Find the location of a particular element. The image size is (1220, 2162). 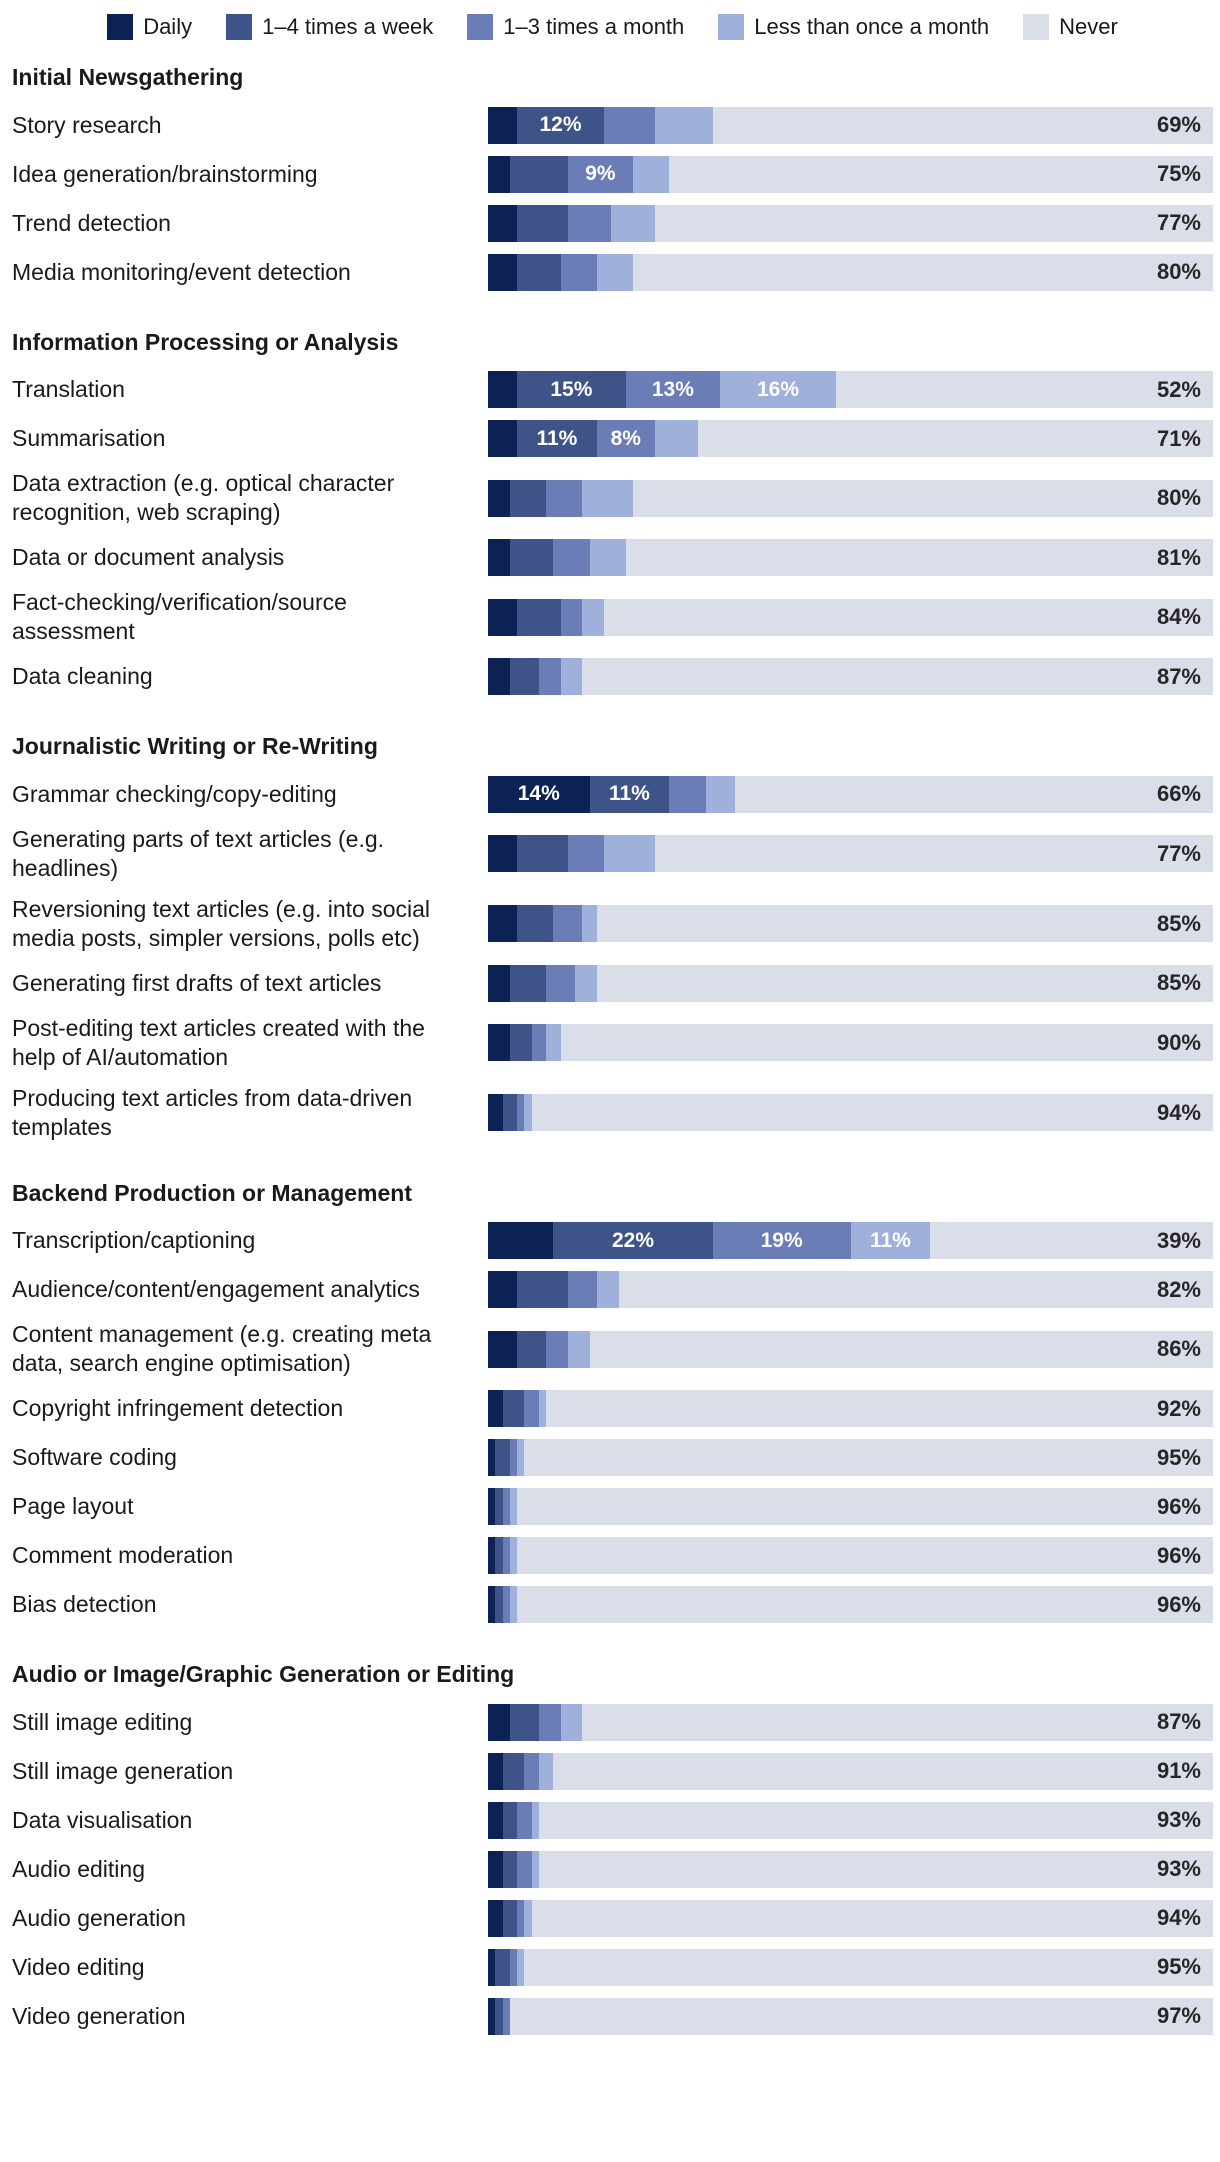

never-value-label: 82% is located at coordinates (1178, 1289).